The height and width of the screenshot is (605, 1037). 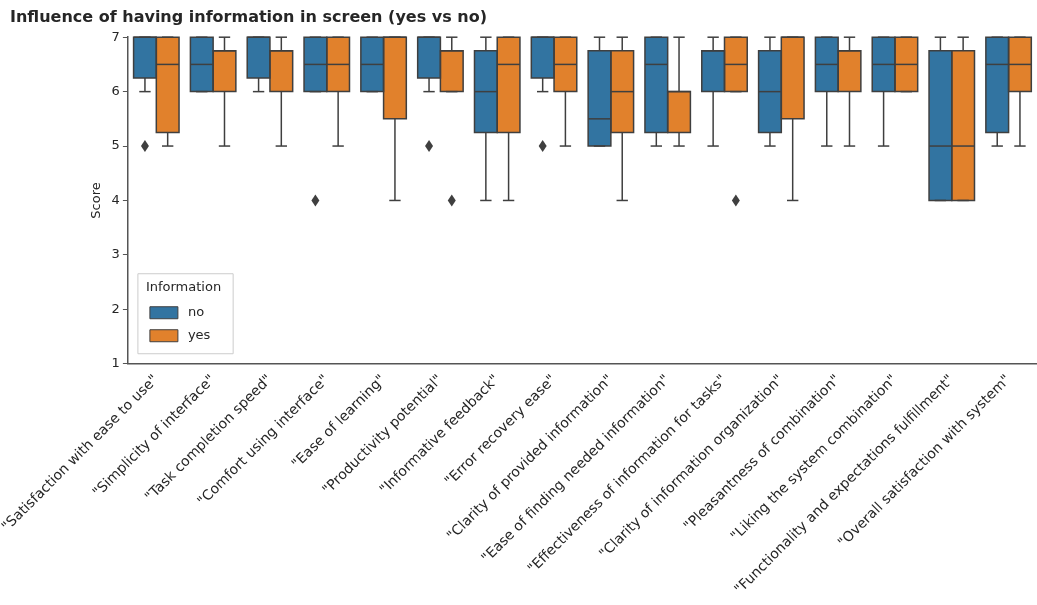 What do you see at coordinates (115, 199) in the screenshot?
I see `y-tick-label: 4` at bounding box center [115, 199].